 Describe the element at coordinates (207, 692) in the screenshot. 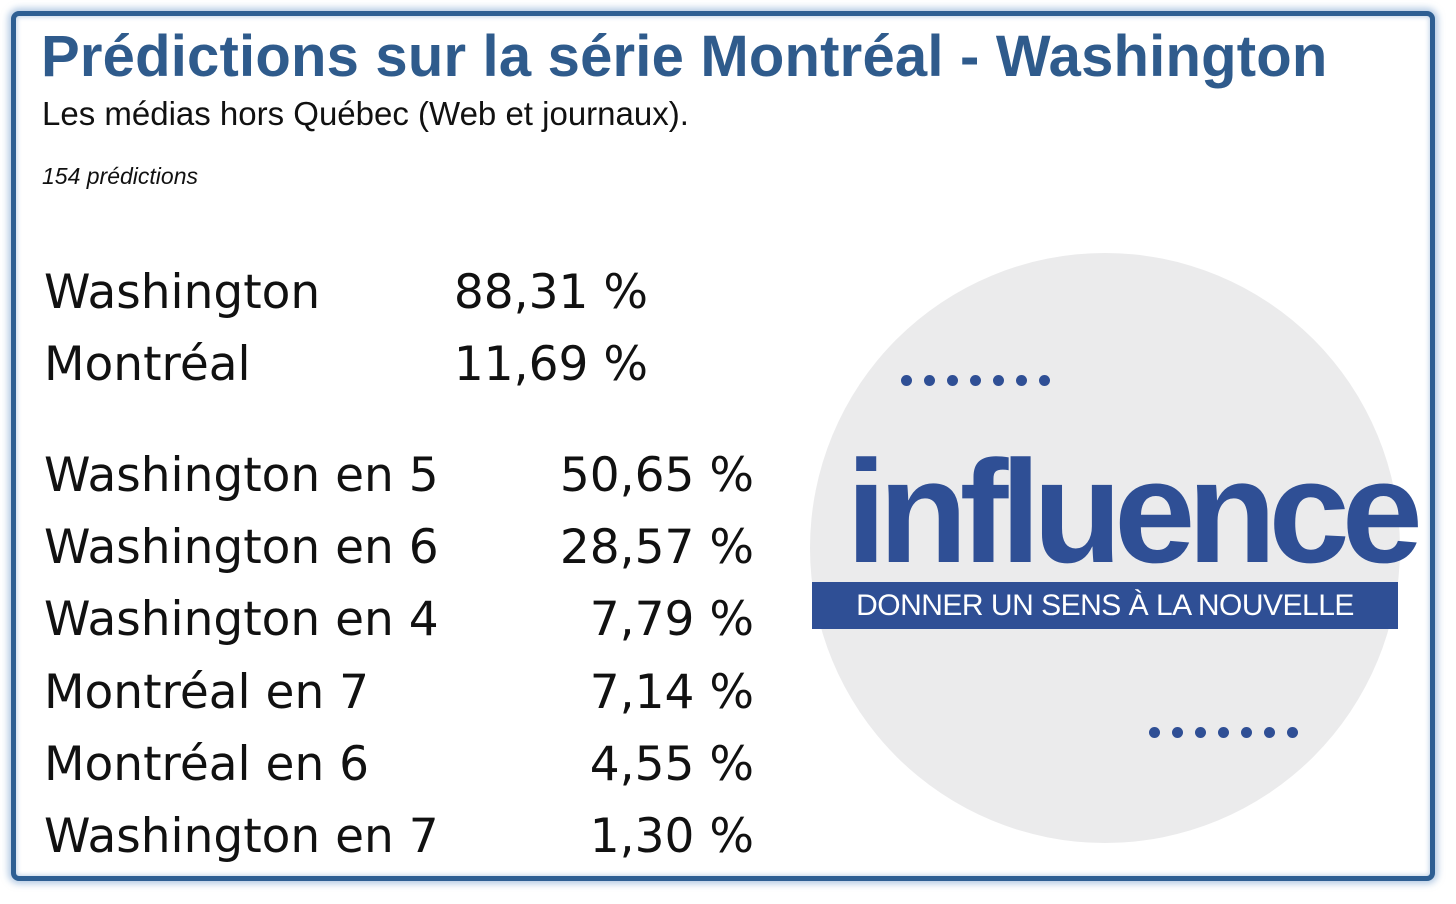

I see `outcome-label: Montréal en 7` at that location.